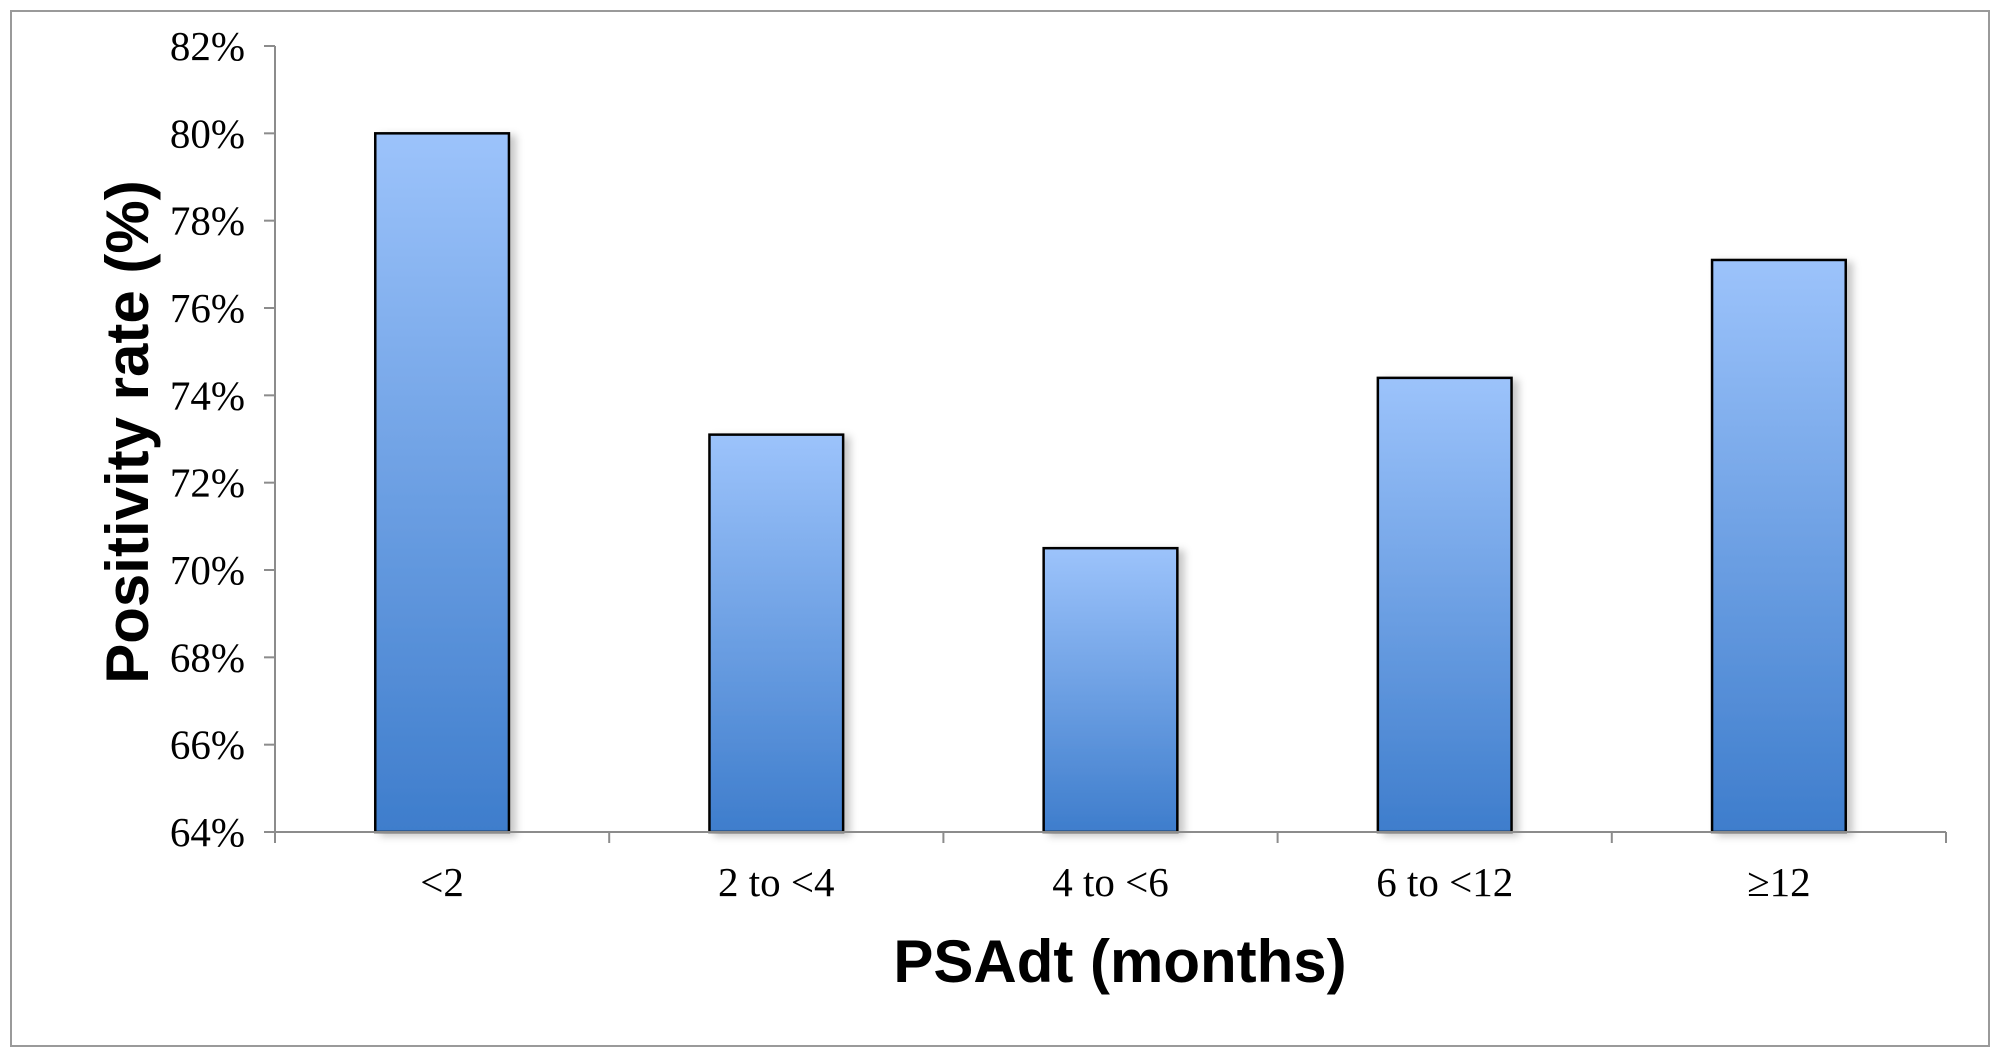  I want to click on y-tick-label: 66%, so click(207, 745).